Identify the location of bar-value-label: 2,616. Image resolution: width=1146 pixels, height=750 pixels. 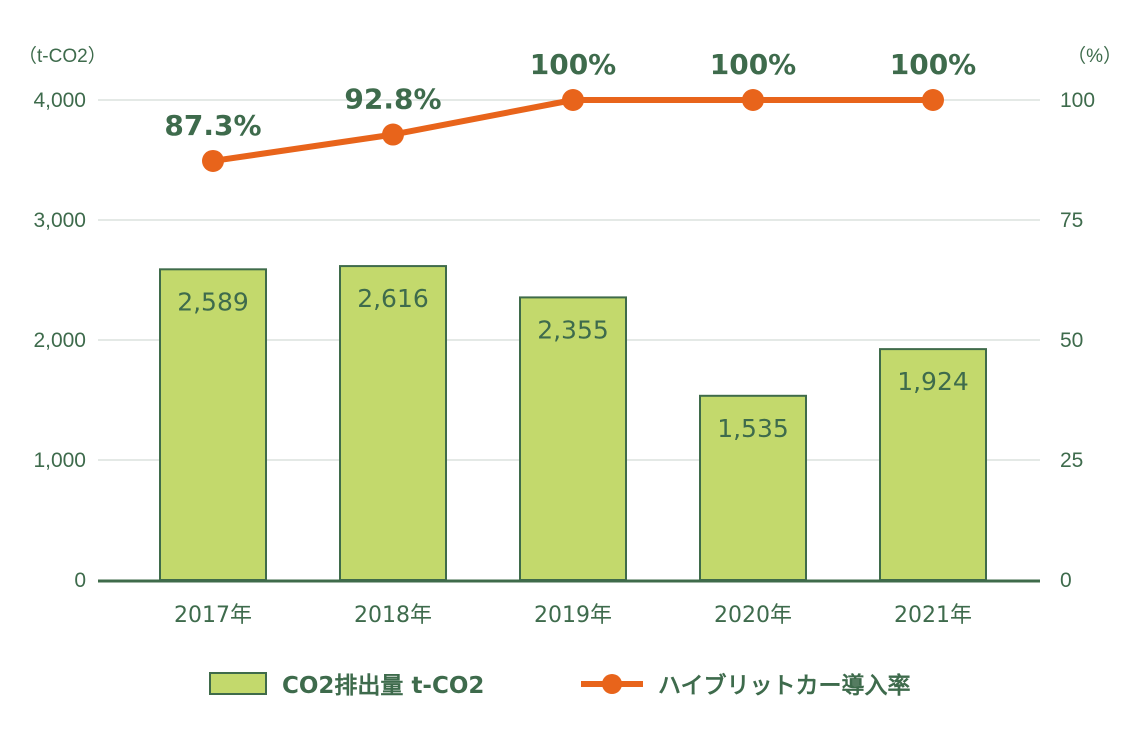
(393, 298).